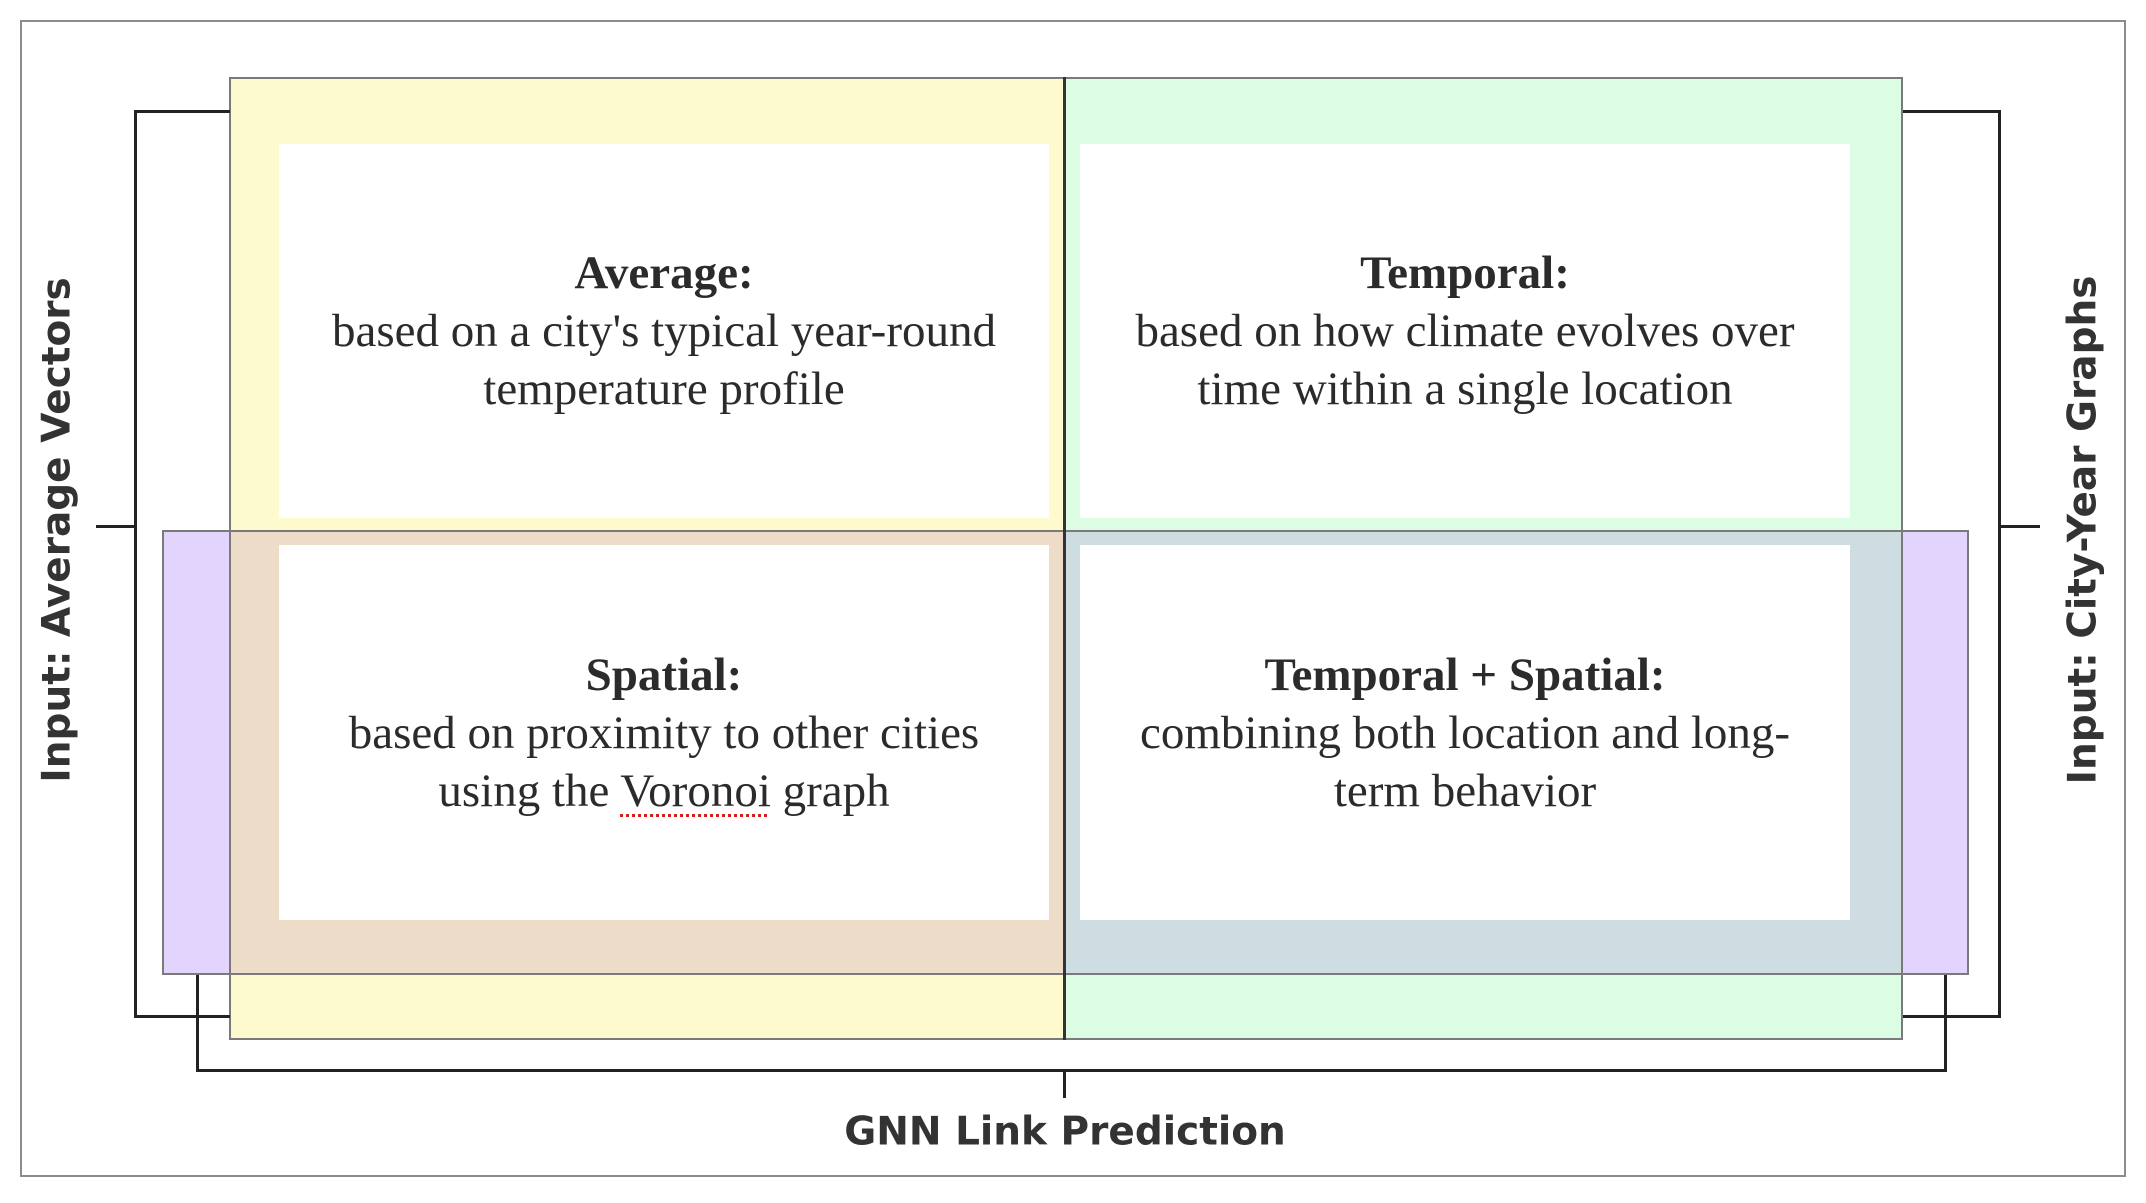 The width and height of the screenshot is (2146, 1203). What do you see at coordinates (1483, 1007) in the screenshot?
I see `city-year-input-region-bottom` at bounding box center [1483, 1007].